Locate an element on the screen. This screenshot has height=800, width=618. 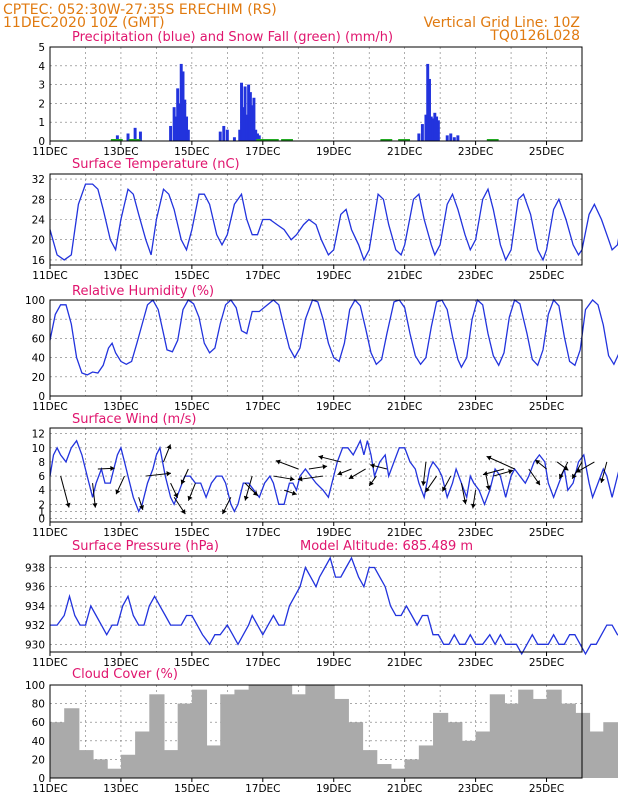
y-tick-label: 932 is located at coordinates (35, 626).